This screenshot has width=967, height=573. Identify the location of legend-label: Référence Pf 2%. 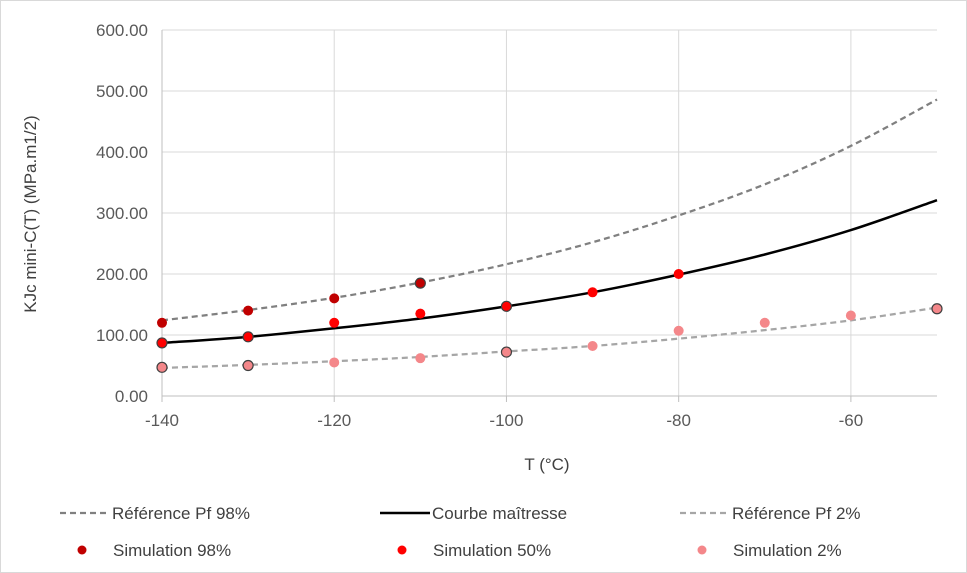
(796, 513).